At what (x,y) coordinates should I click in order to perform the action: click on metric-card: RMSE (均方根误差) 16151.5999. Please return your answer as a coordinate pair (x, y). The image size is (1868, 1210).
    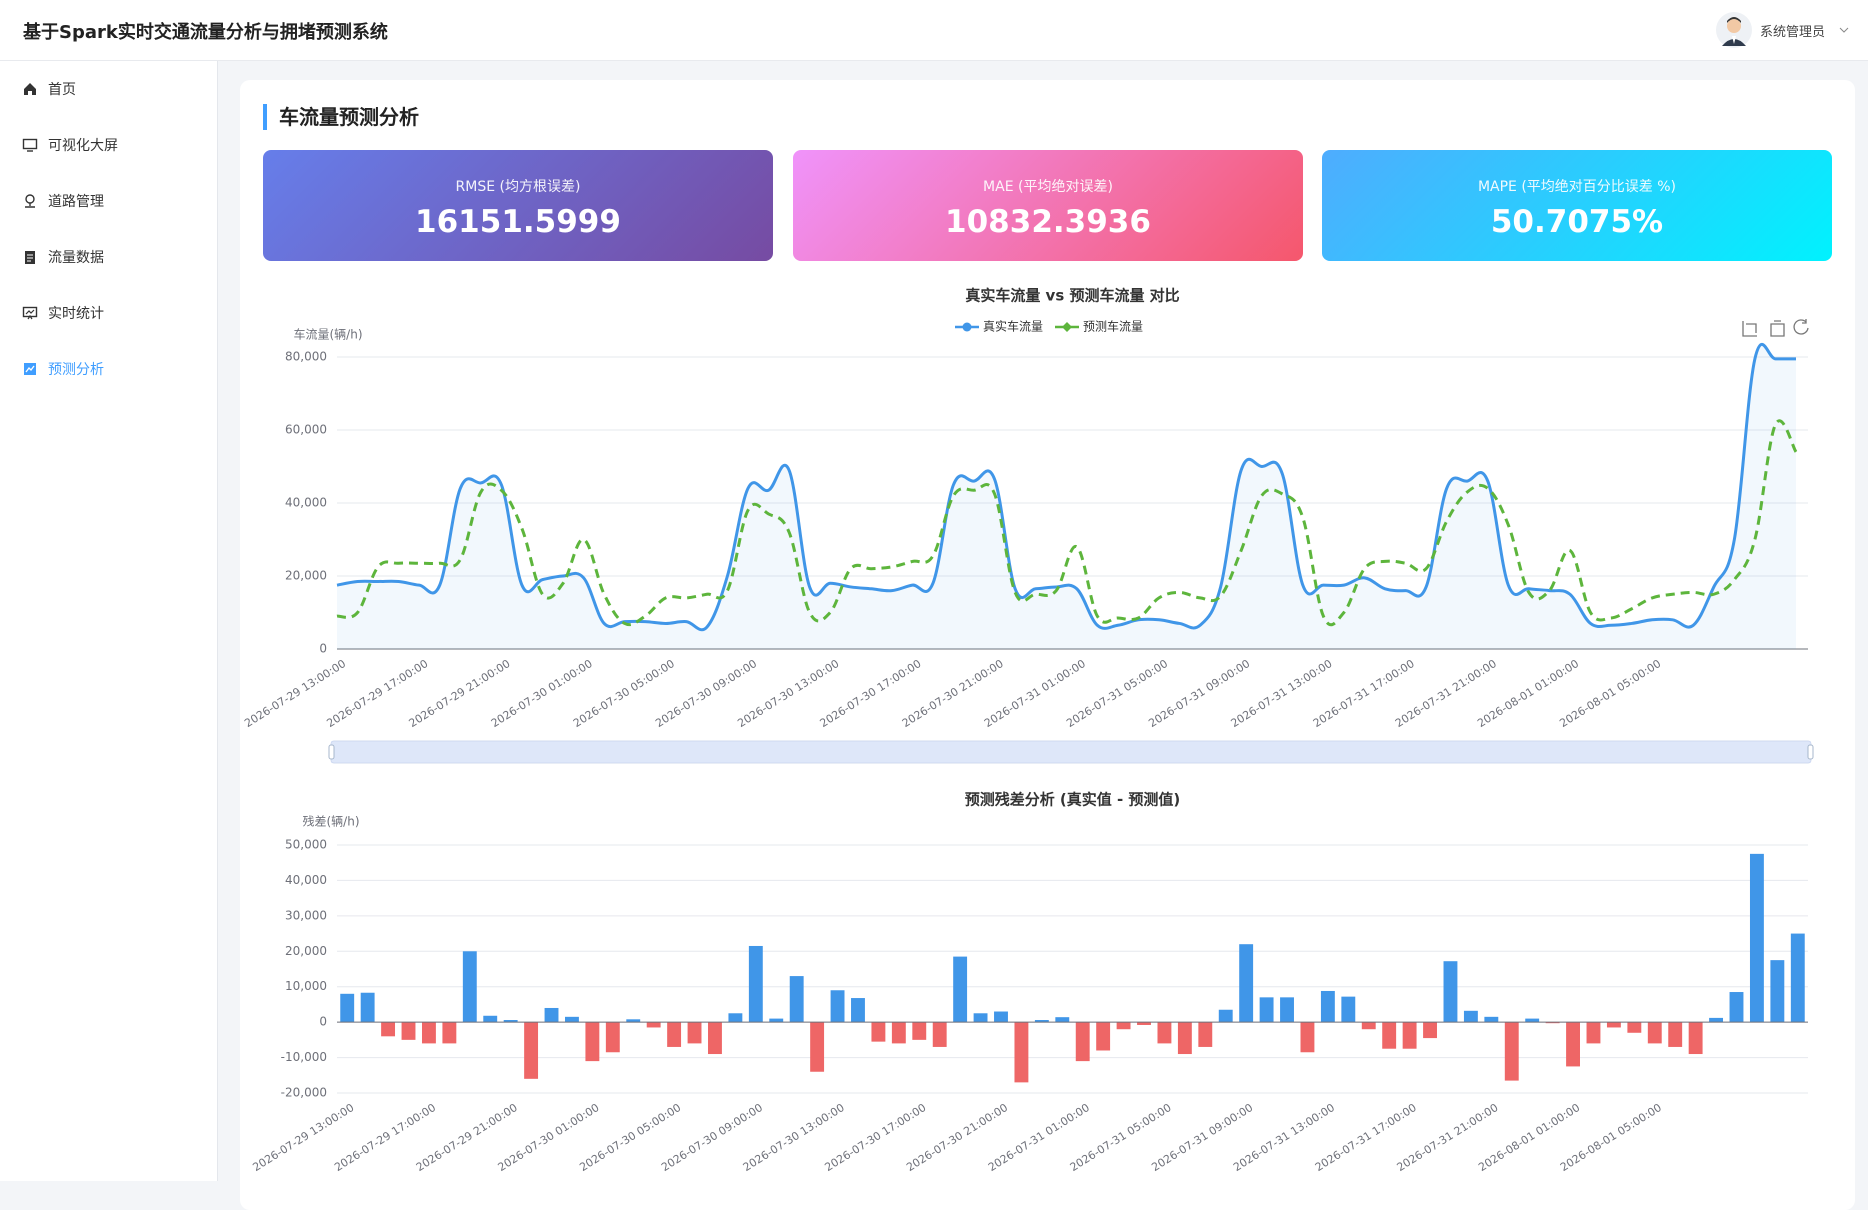
    Looking at the image, I should click on (518, 205).